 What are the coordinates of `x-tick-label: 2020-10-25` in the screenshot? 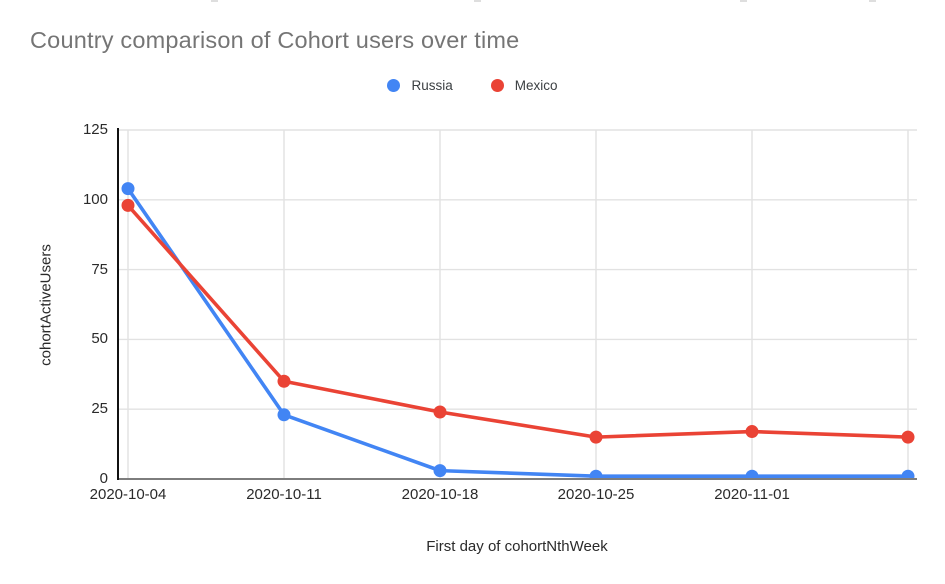 It's located at (596, 494).